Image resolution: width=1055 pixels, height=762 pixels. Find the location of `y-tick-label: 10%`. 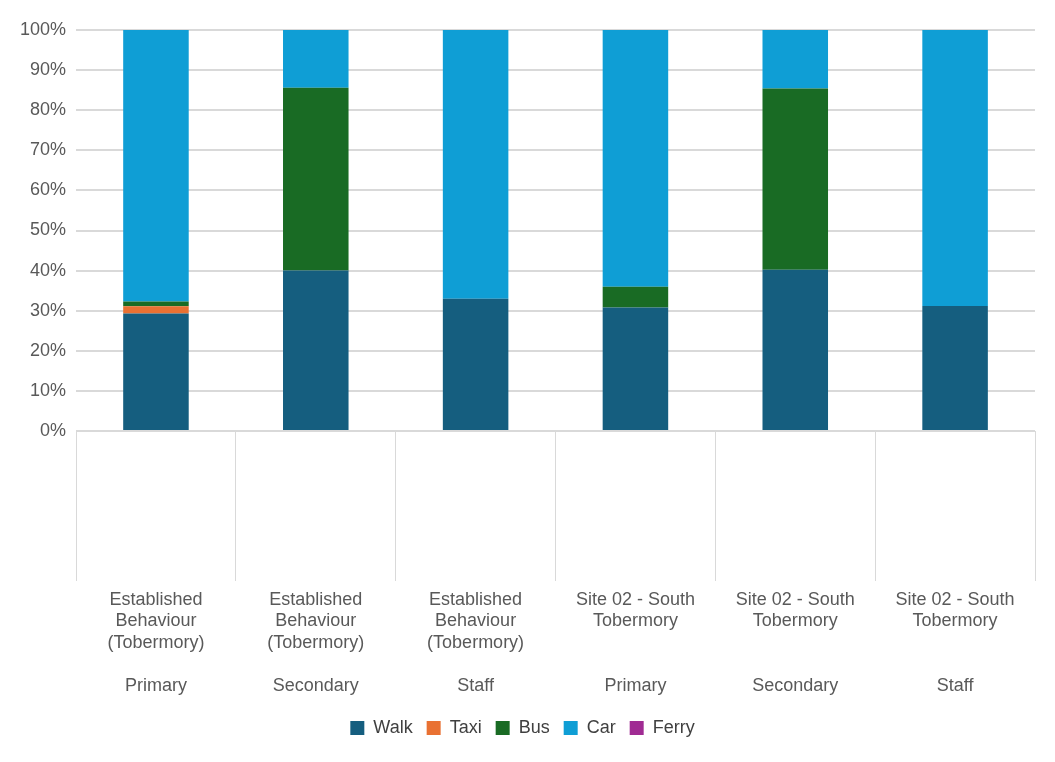

y-tick-label: 10% is located at coordinates (48, 389).